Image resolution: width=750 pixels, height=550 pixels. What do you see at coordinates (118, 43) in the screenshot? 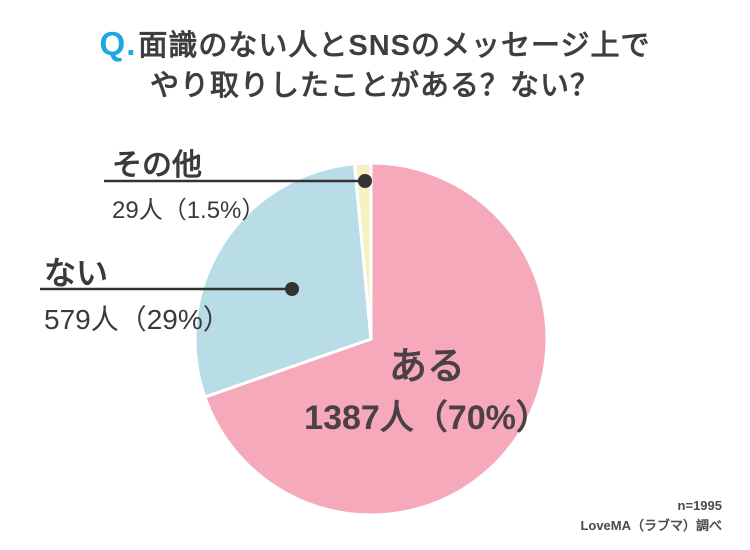
I see `question-q-prefix: Q.` at bounding box center [118, 43].